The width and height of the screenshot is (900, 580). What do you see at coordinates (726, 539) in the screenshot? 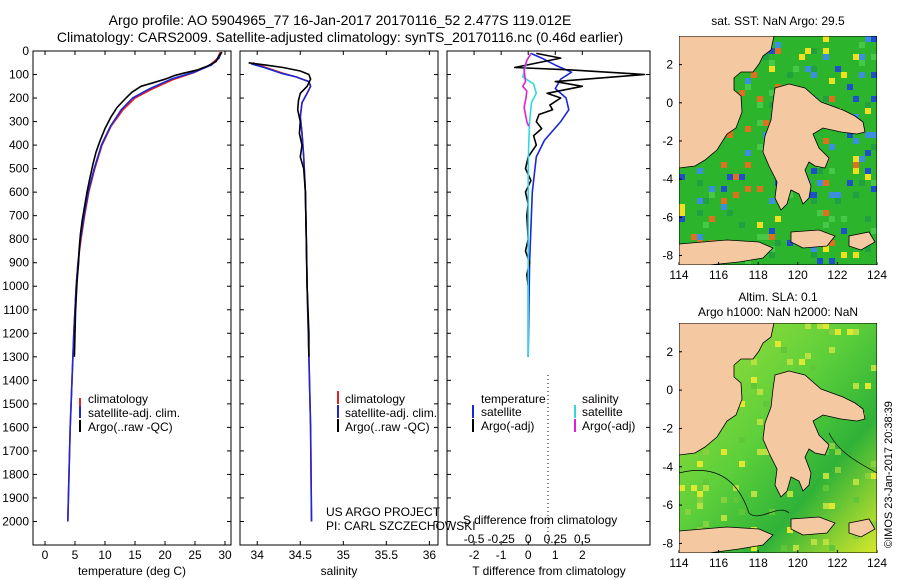
I see `sla-land-south-islands` at bounding box center [726, 539].